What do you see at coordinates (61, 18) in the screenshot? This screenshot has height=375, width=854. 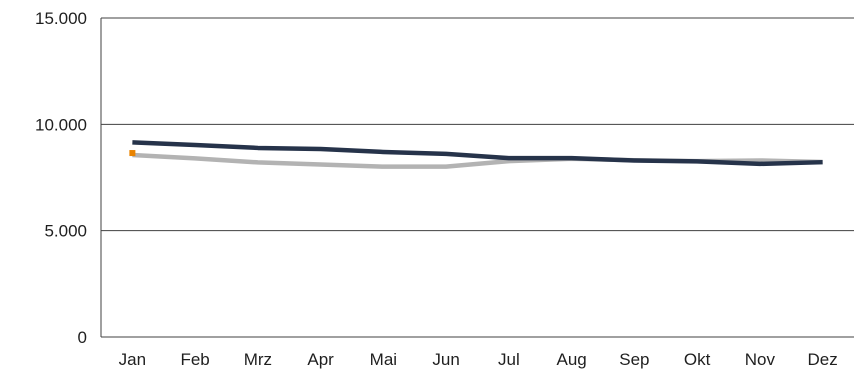 I see `y-tick-label: 15.000` at bounding box center [61, 18].